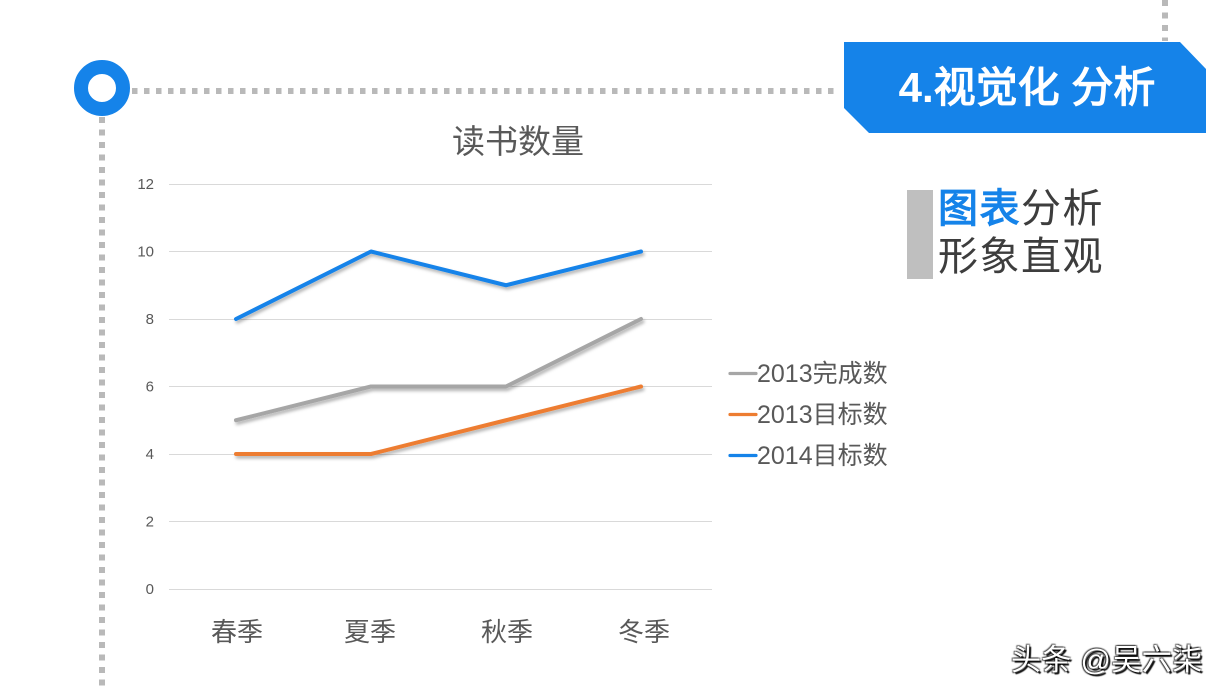 Image resolution: width=1223 pixels, height=688 pixels. What do you see at coordinates (822, 415) in the screenshot?
I see `svg-text: 2013目标数` at bounding box center [822, 415].